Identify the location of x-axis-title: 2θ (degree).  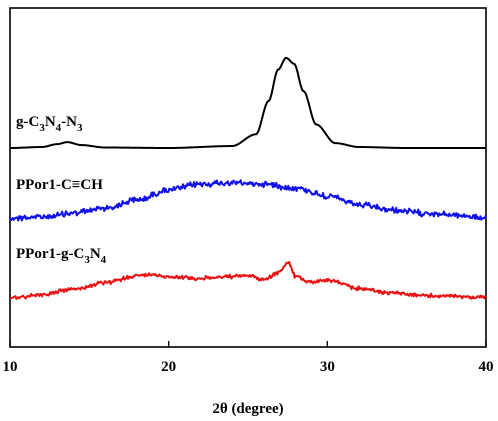
(247, 409).